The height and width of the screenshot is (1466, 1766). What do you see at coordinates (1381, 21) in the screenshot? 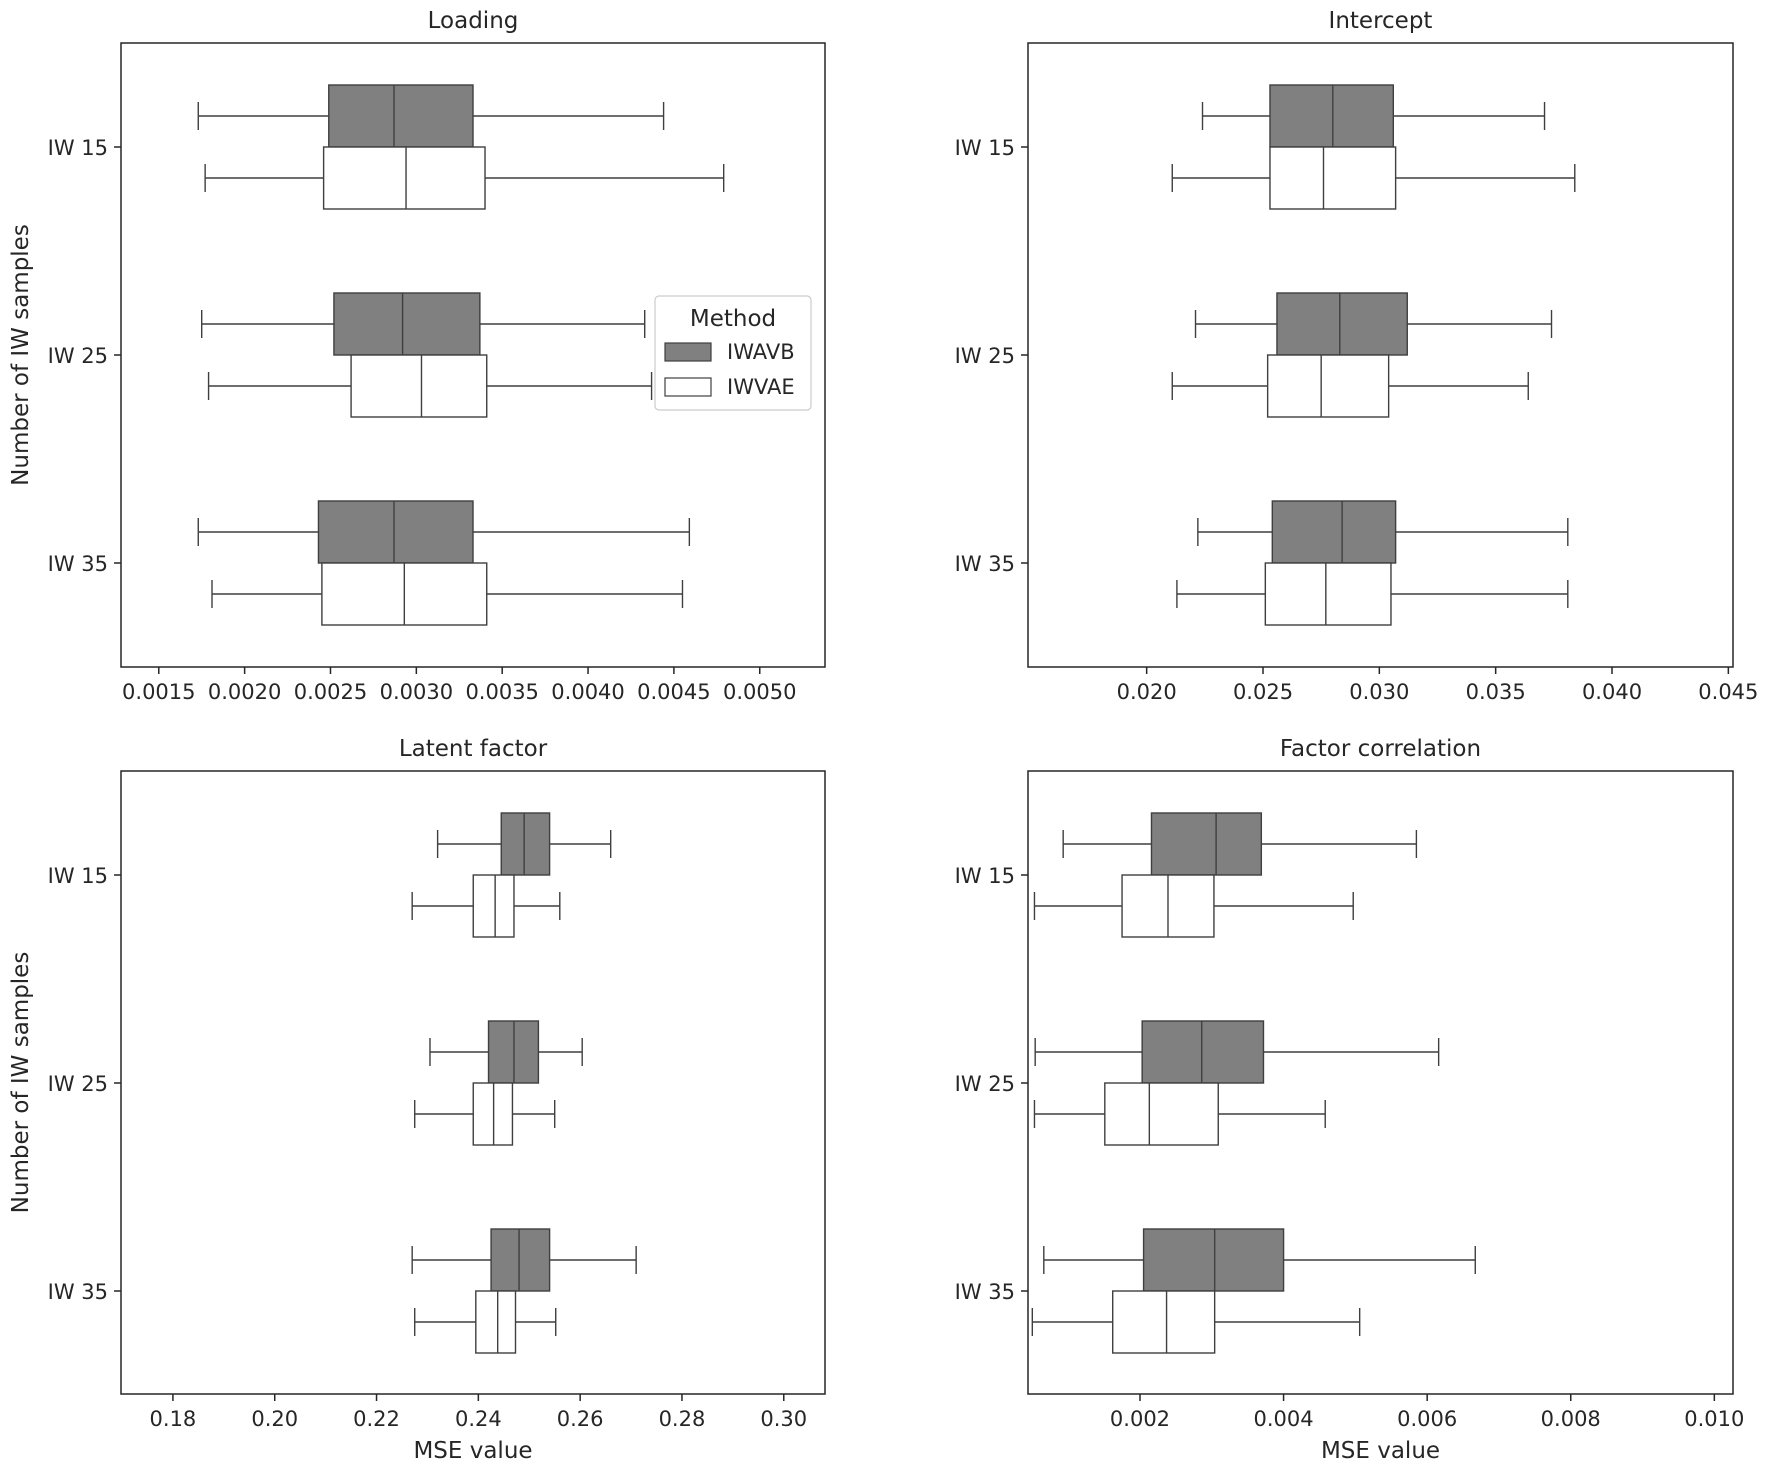
I see `panel-title: Intercept` at bounding box center [1381, 21].